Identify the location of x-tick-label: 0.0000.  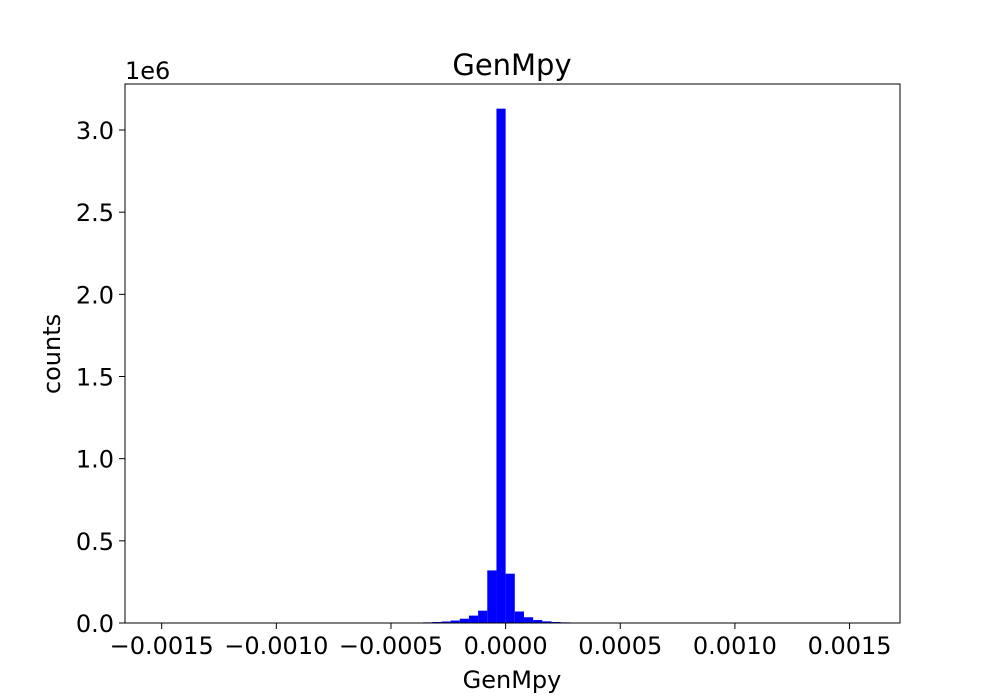
(506, 646).